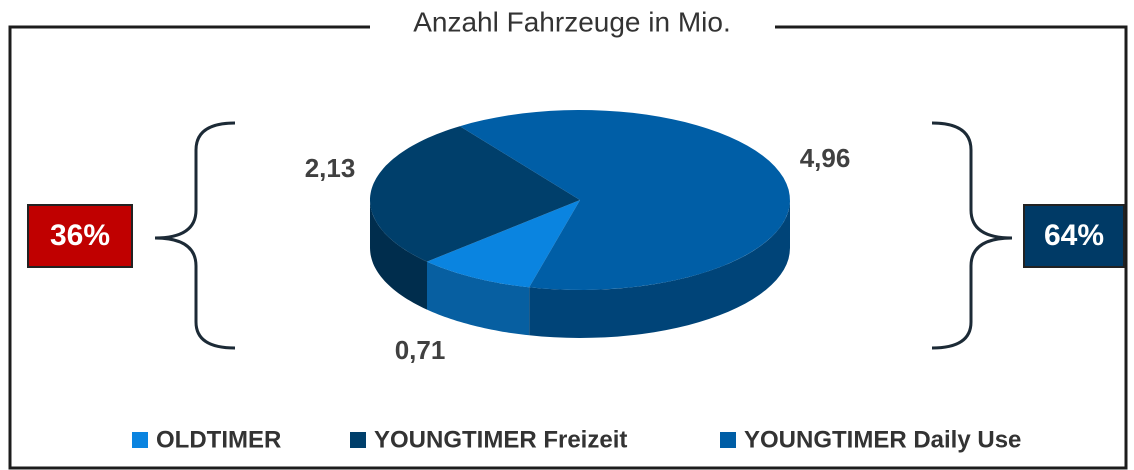 The image size is (1134, 470). I want to click on legend-label: YOUNGTIMER Daily Use, so click(882, 439).